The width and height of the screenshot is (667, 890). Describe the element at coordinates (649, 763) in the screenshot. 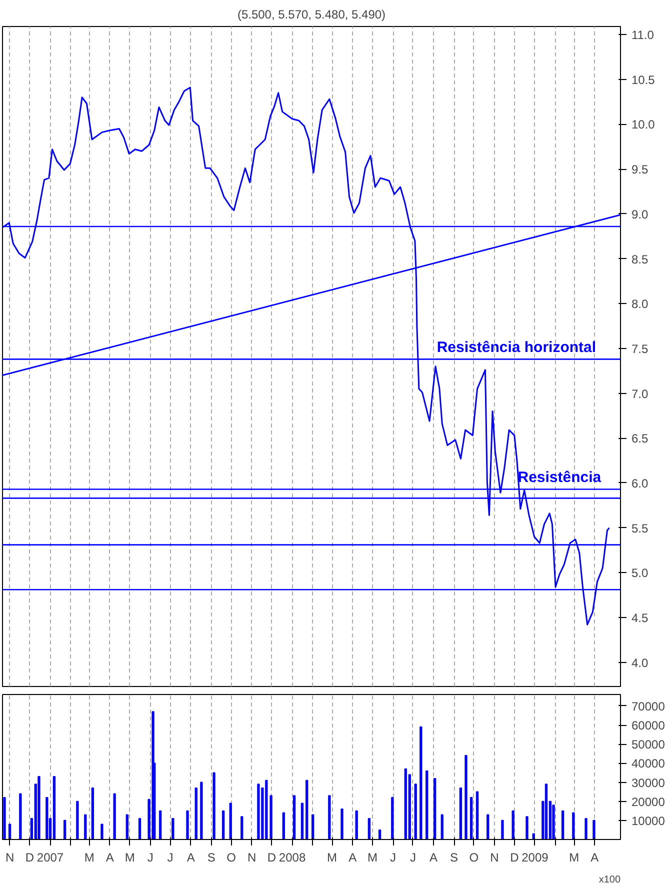

I see `y-tick-label: 40000` at that location.